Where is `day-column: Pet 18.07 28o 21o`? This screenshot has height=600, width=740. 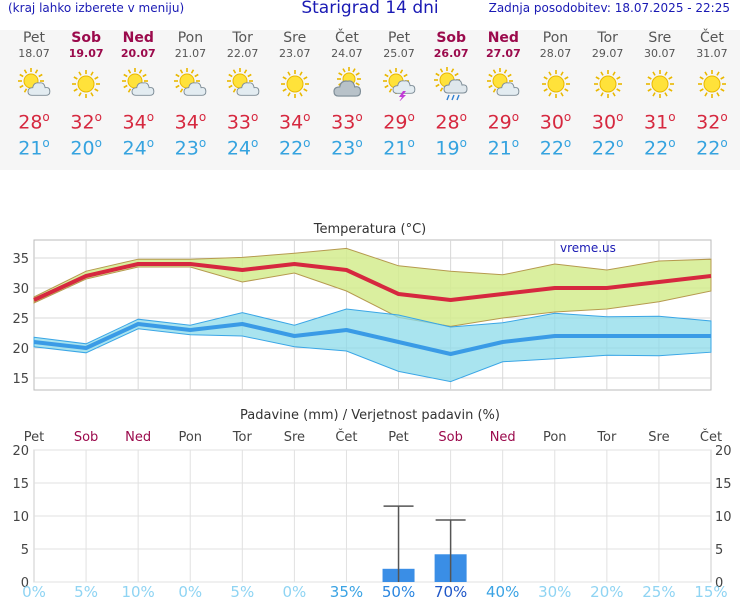
day-column: Pet 18.07 28o 21o is located at coordinates (34, 95).